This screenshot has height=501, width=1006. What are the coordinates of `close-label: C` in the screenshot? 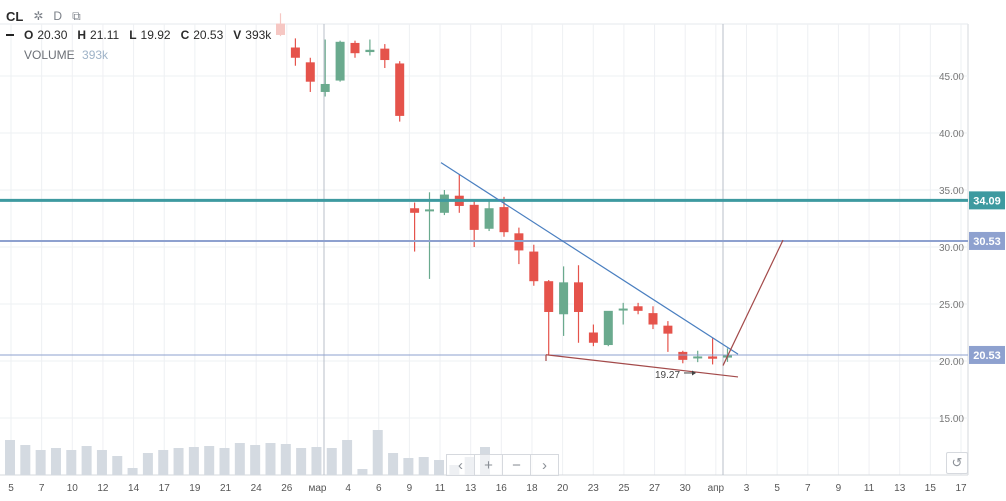 It's located at (185, 35).